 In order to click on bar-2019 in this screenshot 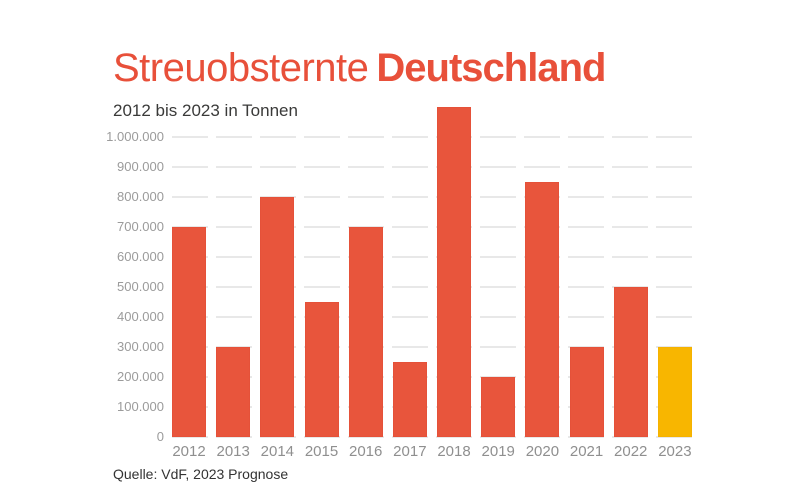, I will do `click(498, 407)`.